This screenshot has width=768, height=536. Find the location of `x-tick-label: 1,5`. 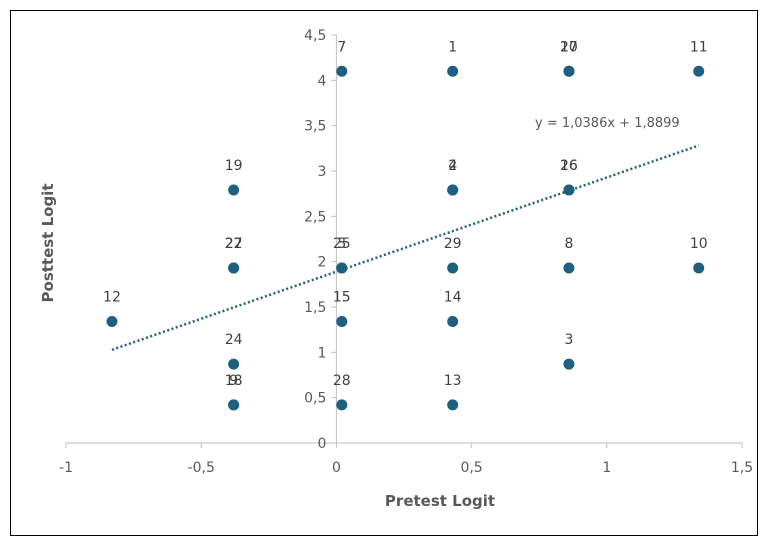

x-tick-label: 1,5 is located at coordinates (742, 468).